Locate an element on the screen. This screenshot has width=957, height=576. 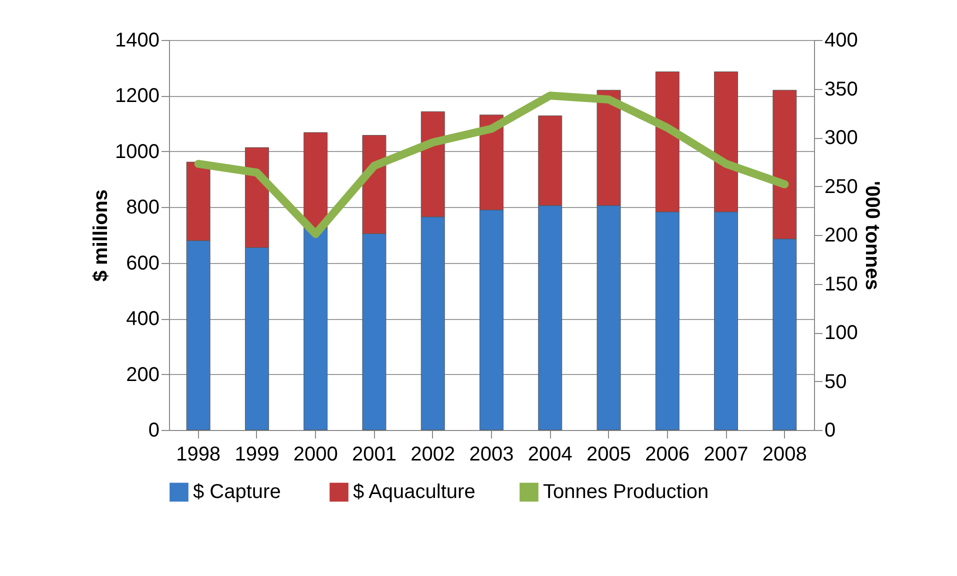
x-tick-label: 2000 is located at coordinates (315, 455).